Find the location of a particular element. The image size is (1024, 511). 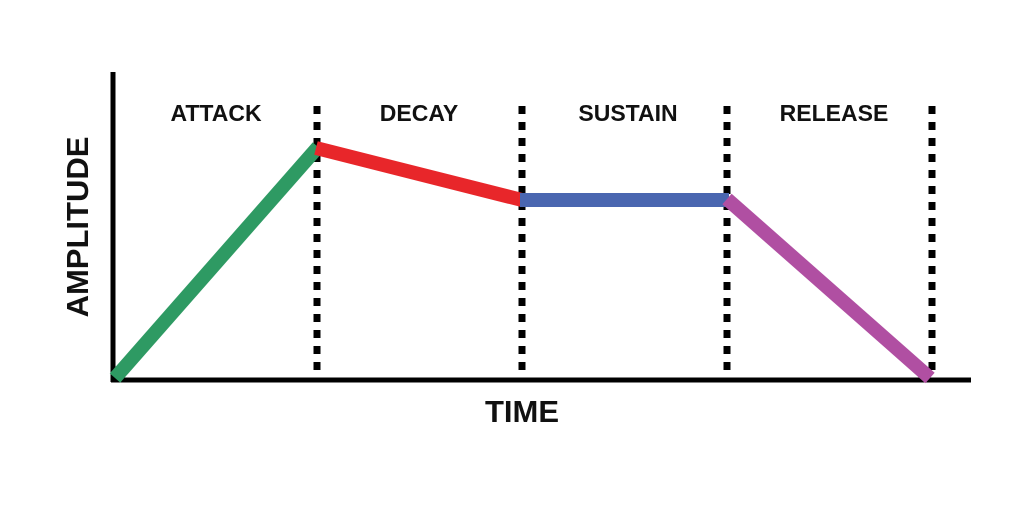

release-segment is located at coordinates (828, 288).